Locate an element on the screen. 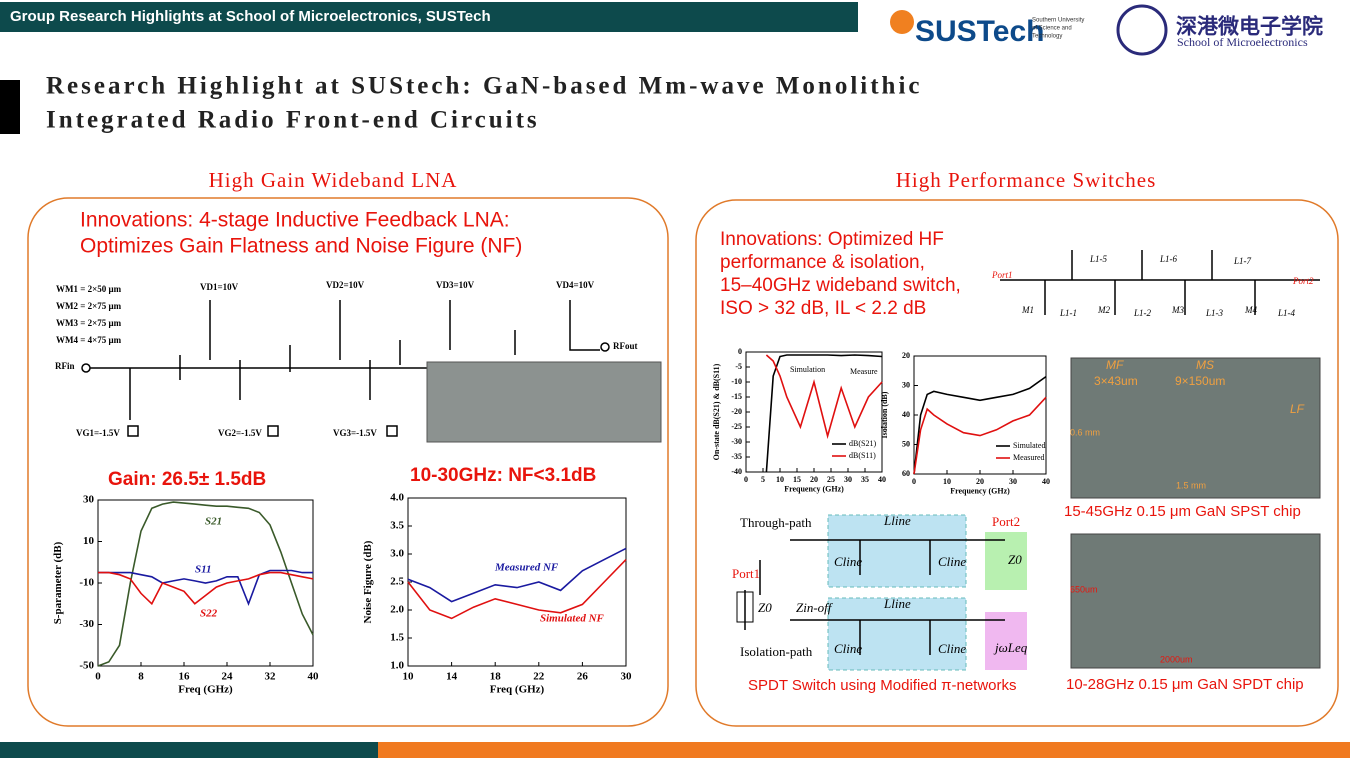  impedance: Zin-off is located at coordinates (815, 607).